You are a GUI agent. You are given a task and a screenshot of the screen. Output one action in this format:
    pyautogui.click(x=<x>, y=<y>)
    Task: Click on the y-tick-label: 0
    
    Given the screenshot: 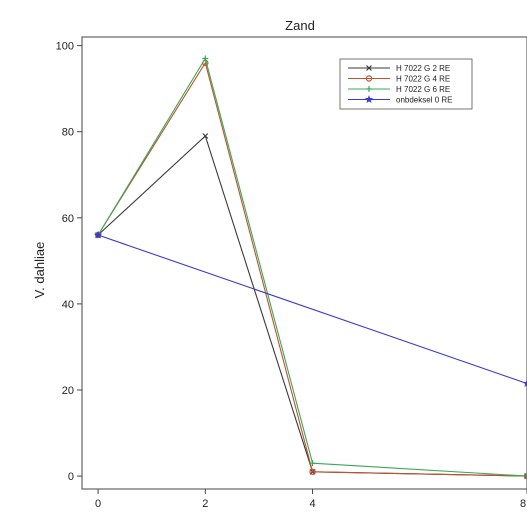 What is the action you would take?
    pyautogui.click(x=71, y=477)
    